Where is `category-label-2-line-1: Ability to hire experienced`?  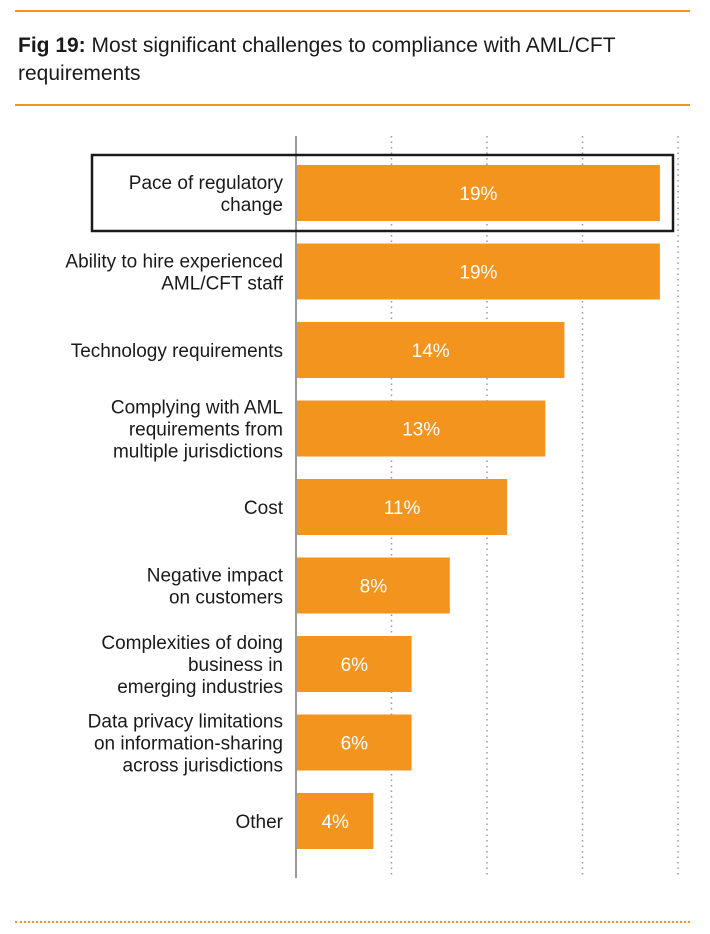
category-label-2-line-1: Ability to hire experienced is located at coordinates (174, 262).